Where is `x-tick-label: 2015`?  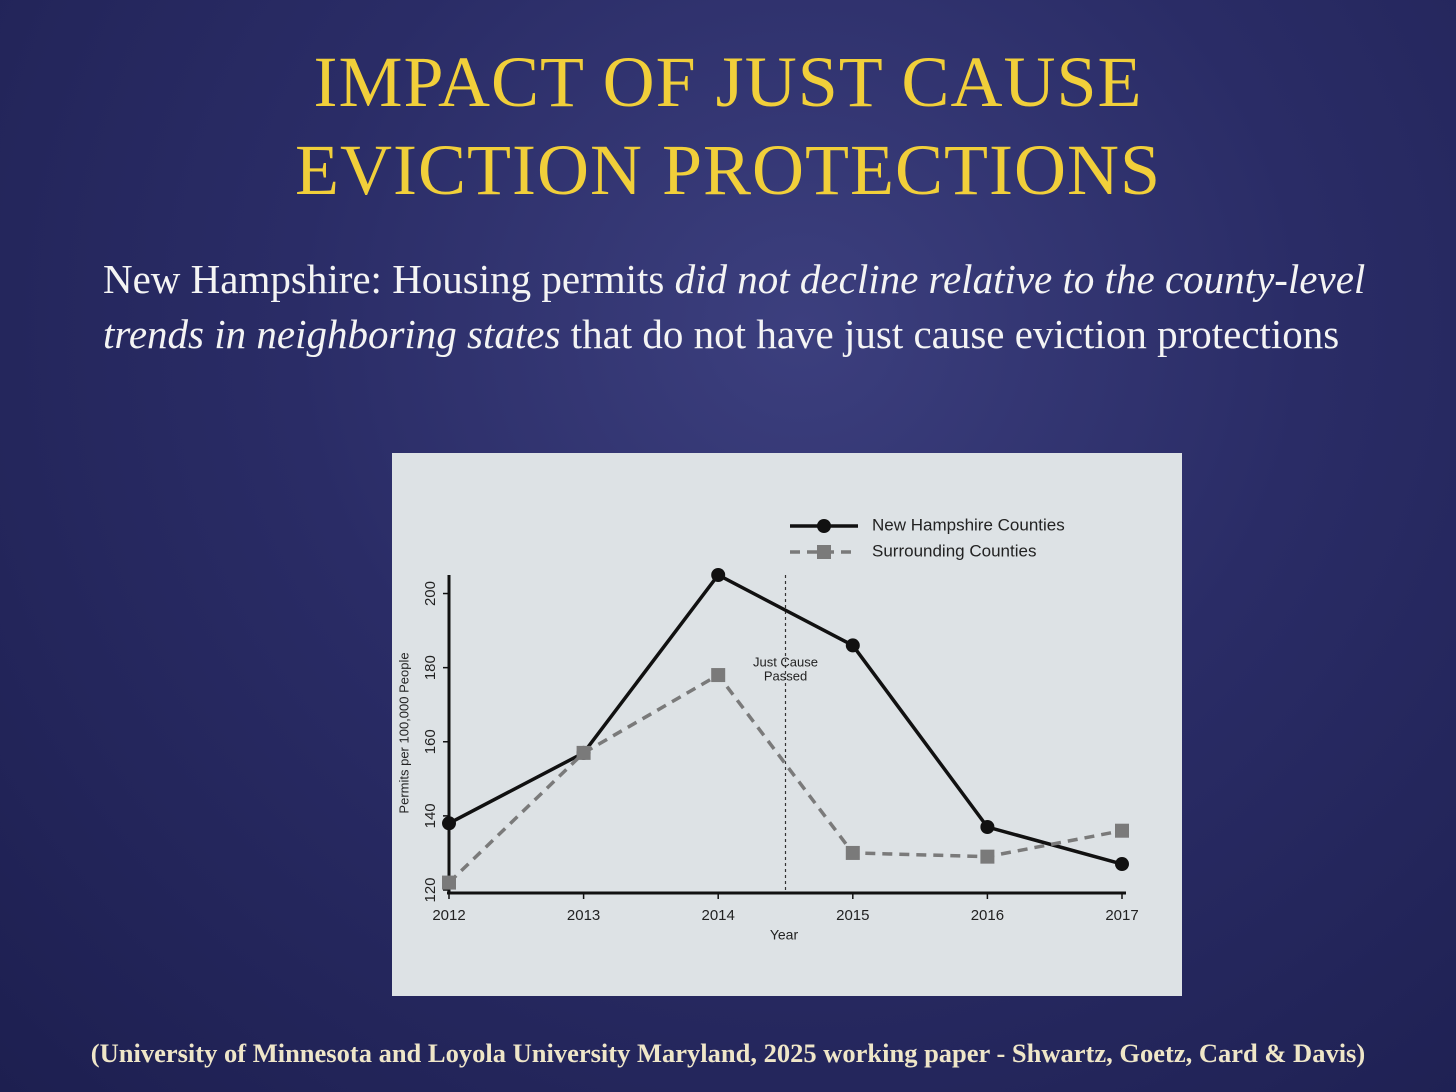 x-tick-label: 2015 is located at coordinates (852, 915).